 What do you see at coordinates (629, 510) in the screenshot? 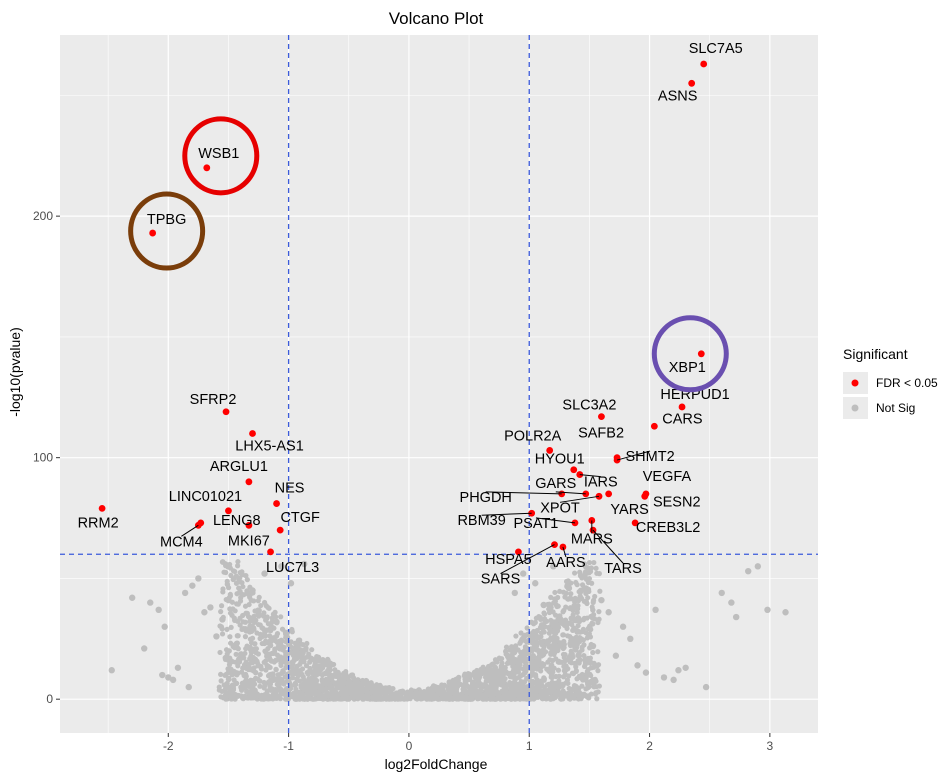
I see `gene-label-yars: YARS` at bounding box center [629, 510].